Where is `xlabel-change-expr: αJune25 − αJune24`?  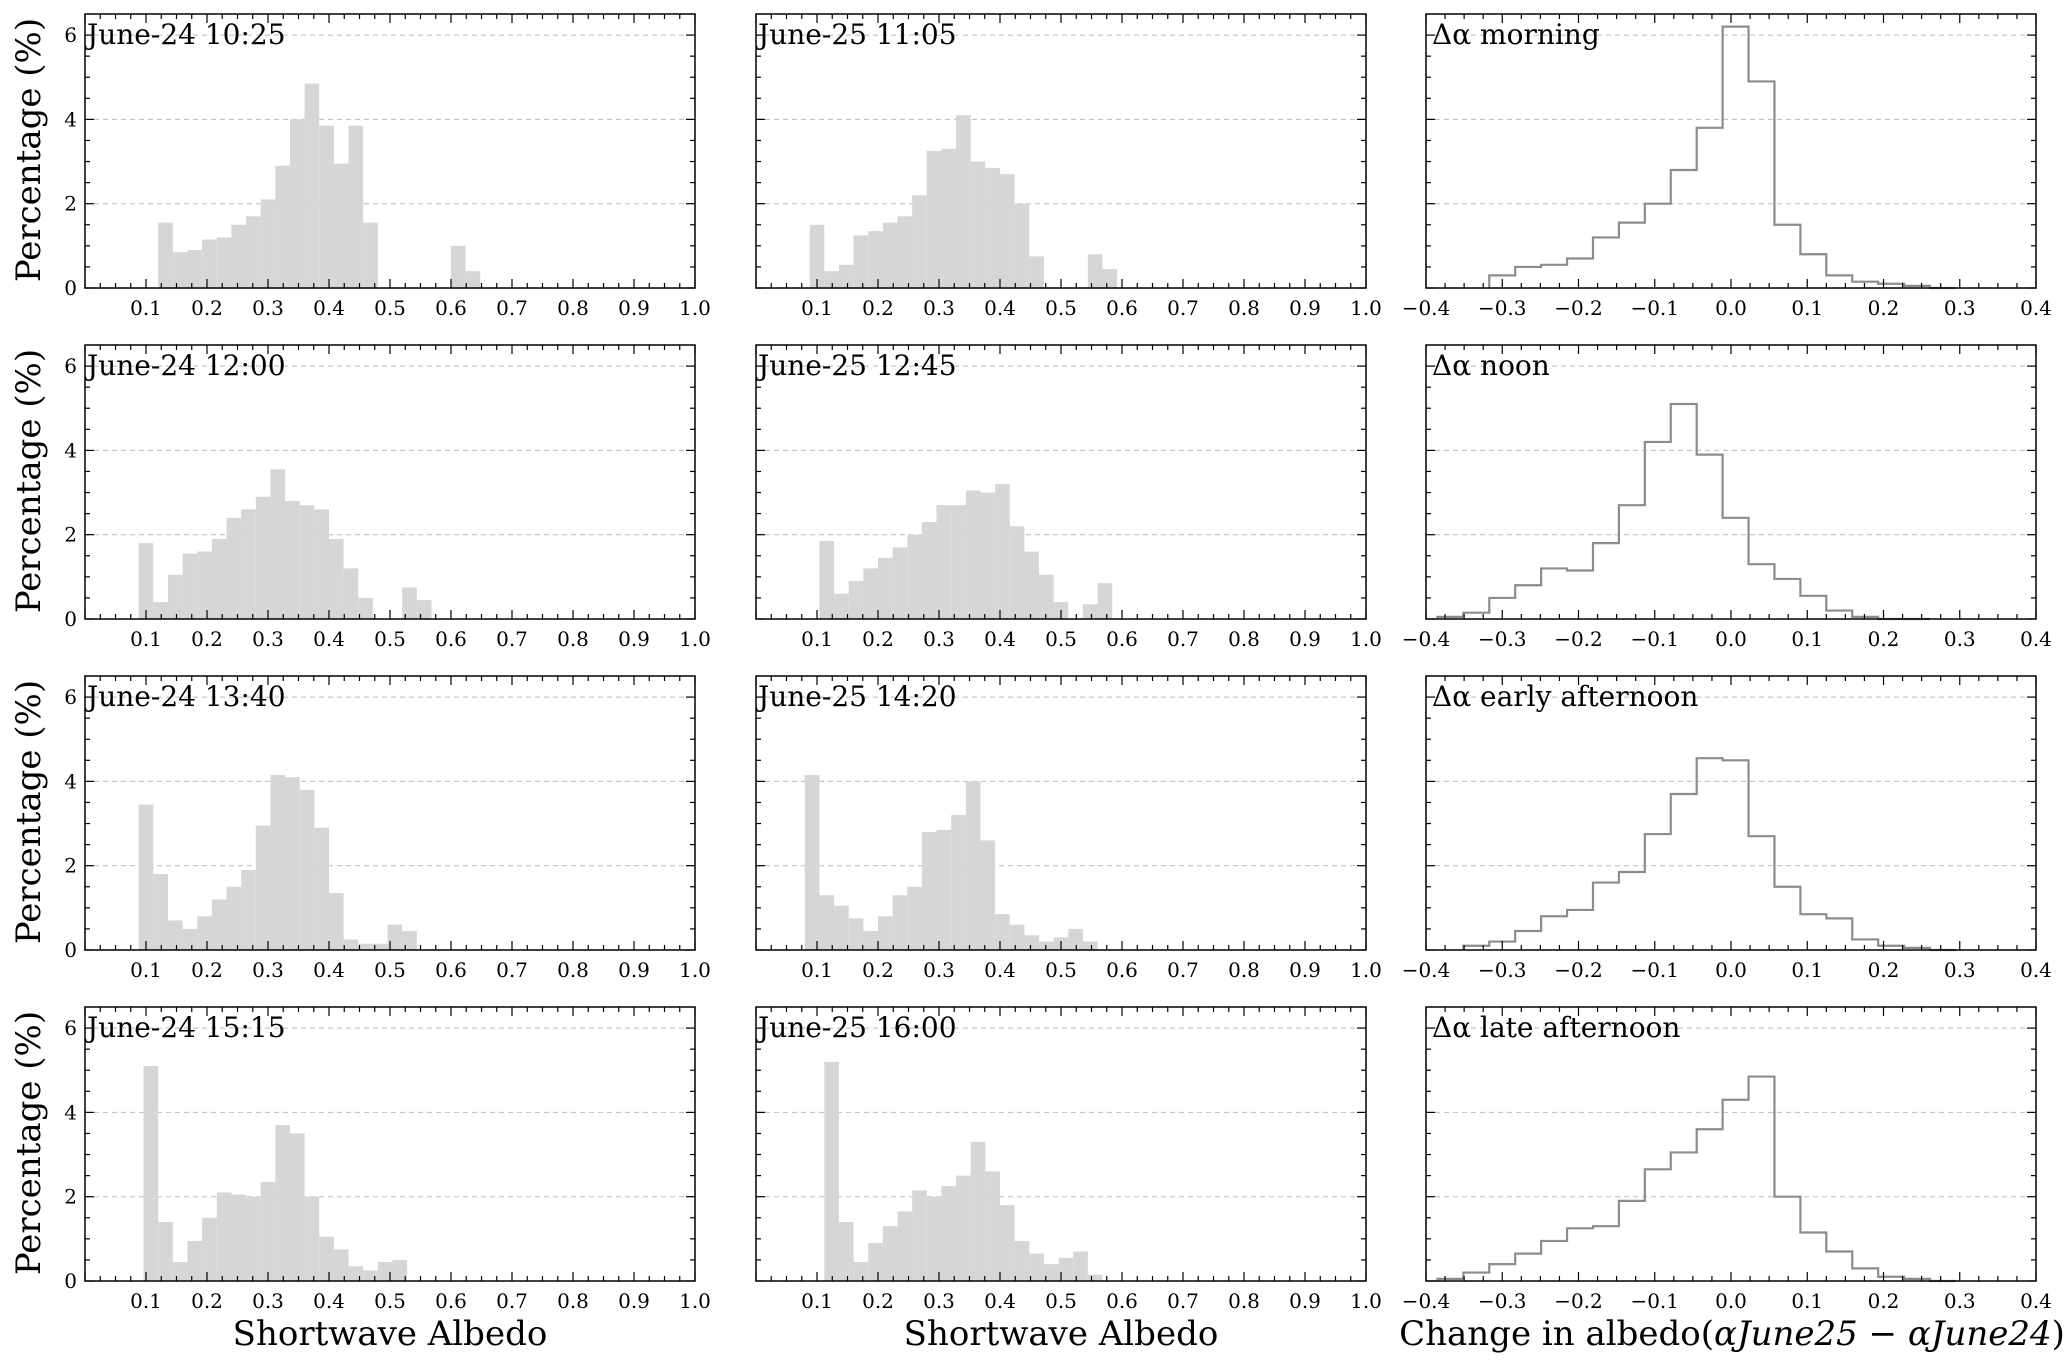
xlabel-change-expr: αJune25 − αJune24 is located at coordinates (1883, 1334).